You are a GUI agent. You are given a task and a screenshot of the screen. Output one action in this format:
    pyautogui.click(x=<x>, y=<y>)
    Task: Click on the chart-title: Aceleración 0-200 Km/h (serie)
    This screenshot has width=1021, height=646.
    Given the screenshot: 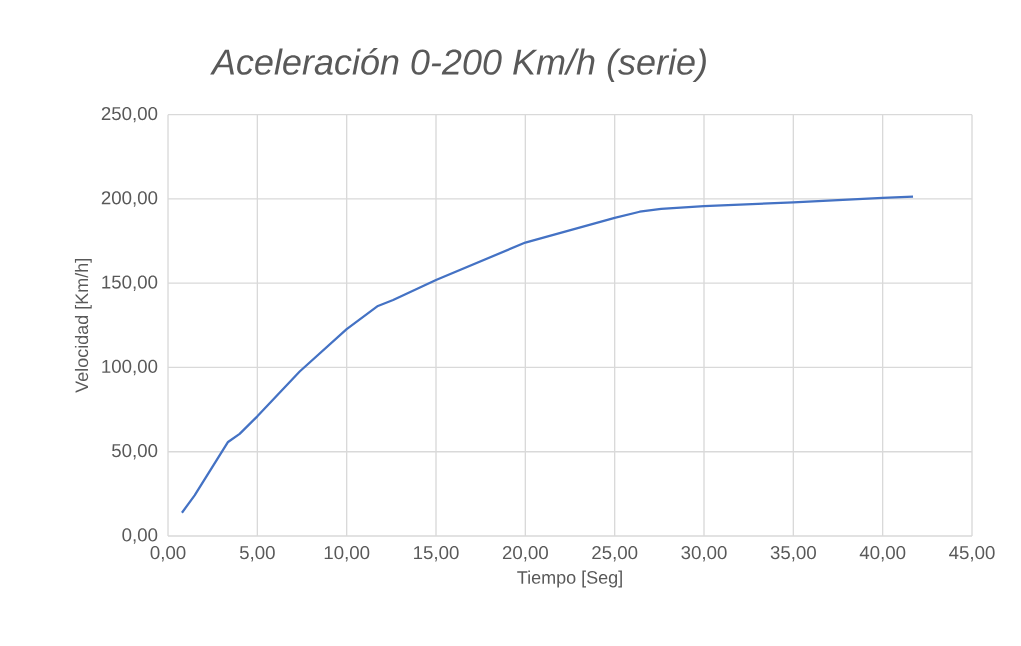 What is the action you would take?
    pyautogui.click(x=458, y=65)
    